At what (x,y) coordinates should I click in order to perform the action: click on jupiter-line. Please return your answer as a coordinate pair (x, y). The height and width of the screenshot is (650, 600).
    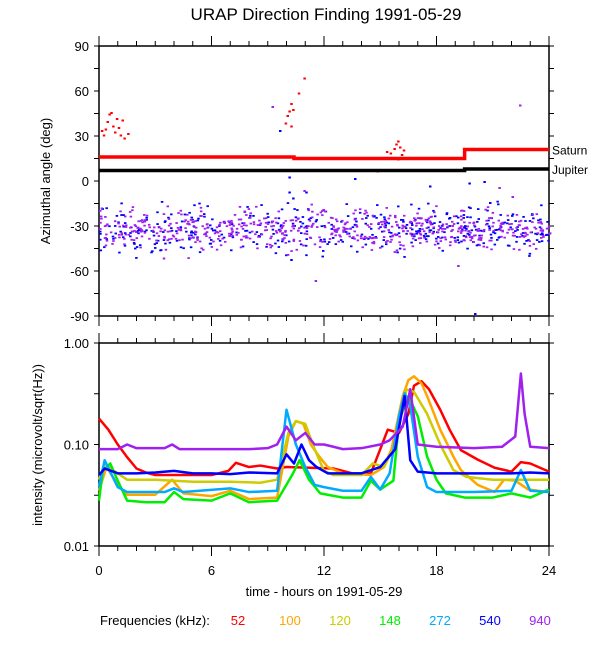
    Looking at the image, I should click on (324, 170).